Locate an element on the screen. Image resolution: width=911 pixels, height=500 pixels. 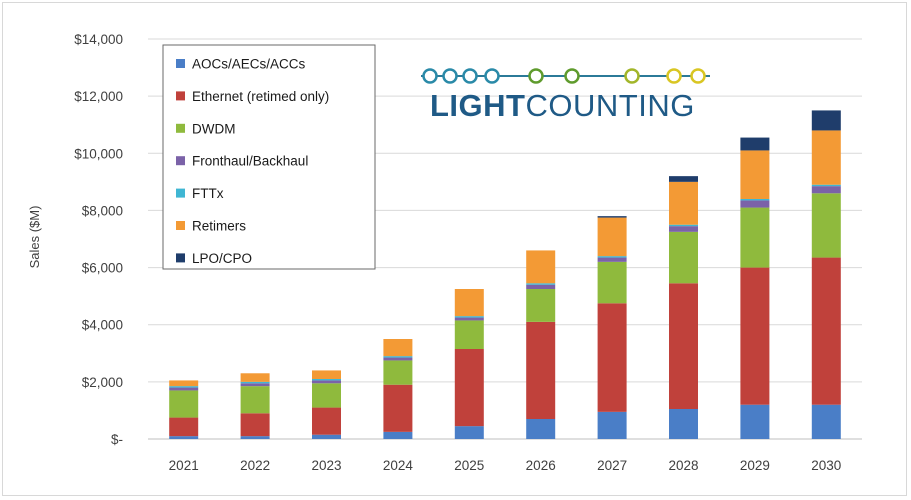
legend-label: DWDM is located at coordinates (214, 128).